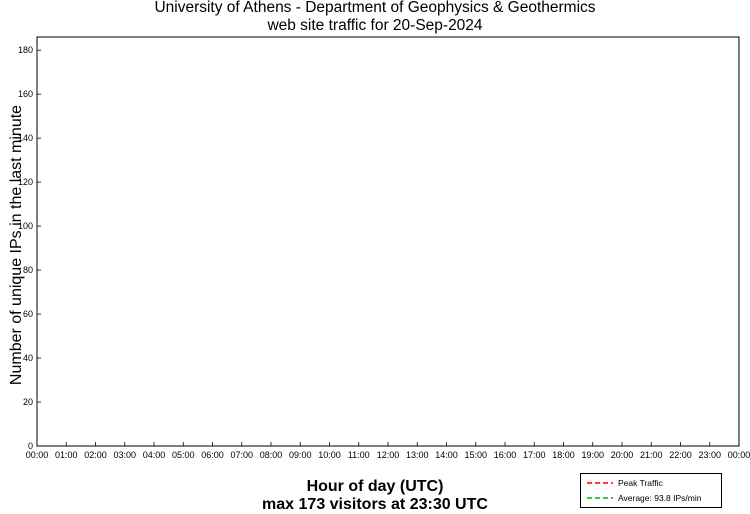 This screenshot has width=750, height=514. What do you see at coordinates (651, 455) in the screenshot?
I see `x-tick-label: 21:00` at bounding box center [651, 455].